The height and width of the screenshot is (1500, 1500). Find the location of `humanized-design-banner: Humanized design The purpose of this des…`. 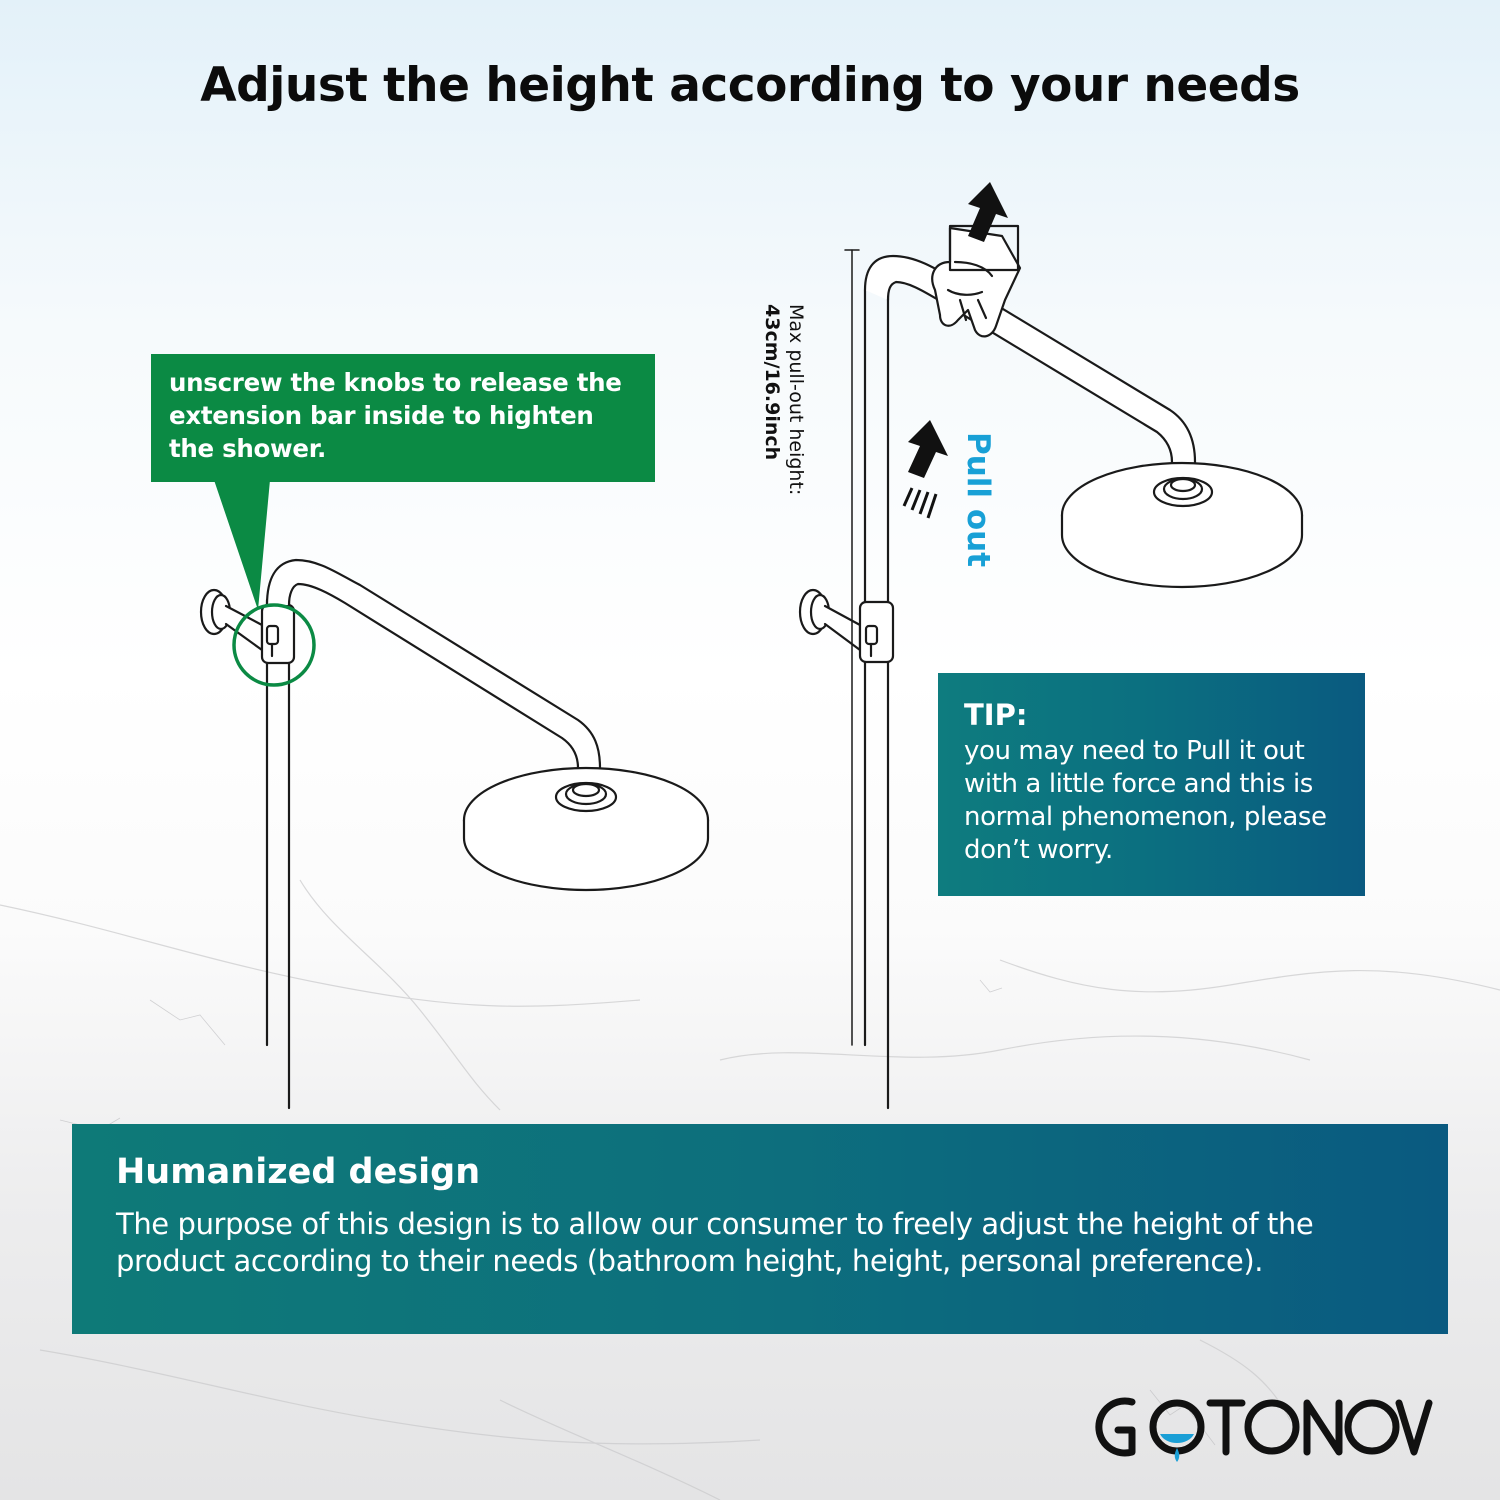

humanized-design-banner: Humanized design The purpose of this des… is located at coordinates (760, 1229).